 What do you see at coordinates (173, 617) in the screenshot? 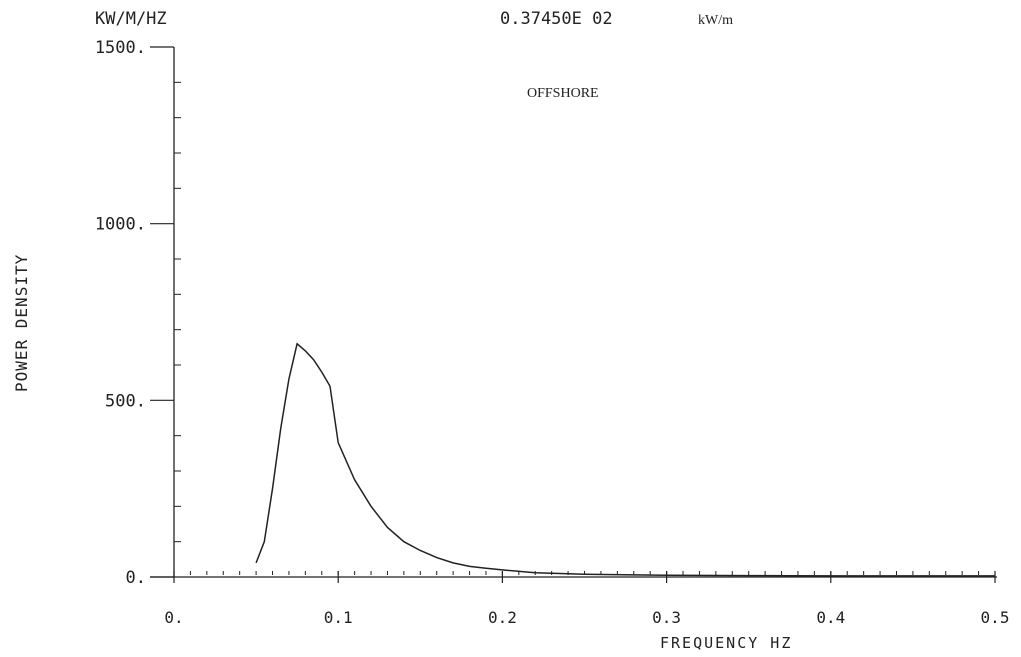
I see `x-tick-label: 0.` at bounding box center [173, 617].